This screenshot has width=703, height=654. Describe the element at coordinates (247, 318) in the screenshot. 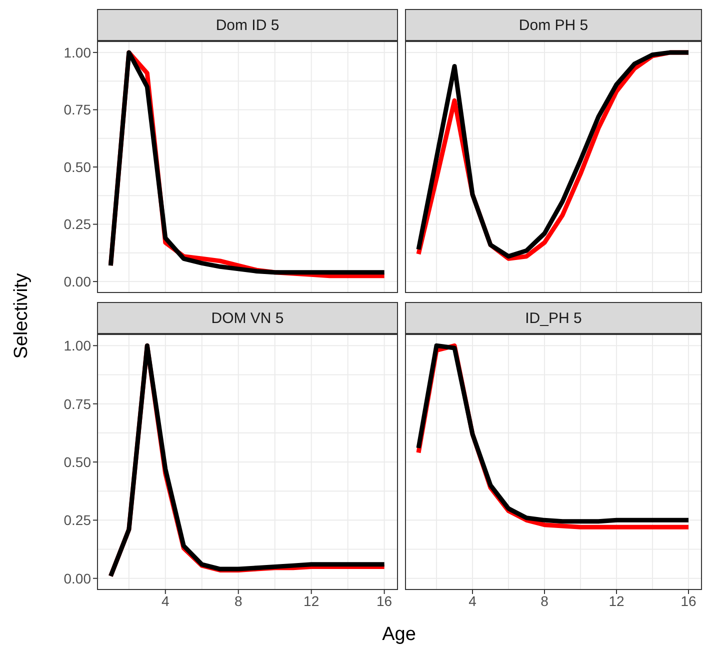

I see `chart-title: DOM VN 5` at that location.